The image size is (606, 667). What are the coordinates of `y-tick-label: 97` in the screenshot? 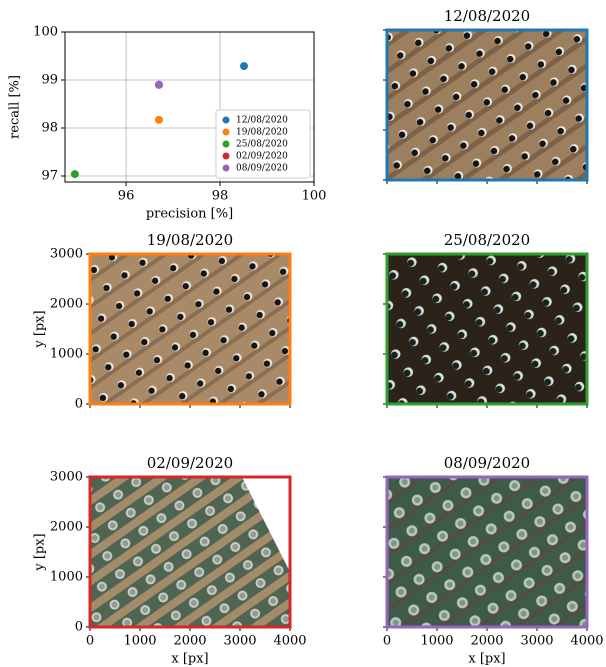 It's located at (49, 176).